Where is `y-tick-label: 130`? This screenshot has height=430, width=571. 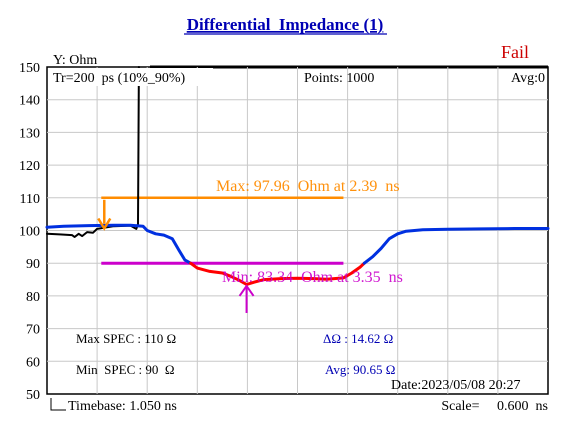 y-tick-label: 130 is located at coordinates (29, 133).